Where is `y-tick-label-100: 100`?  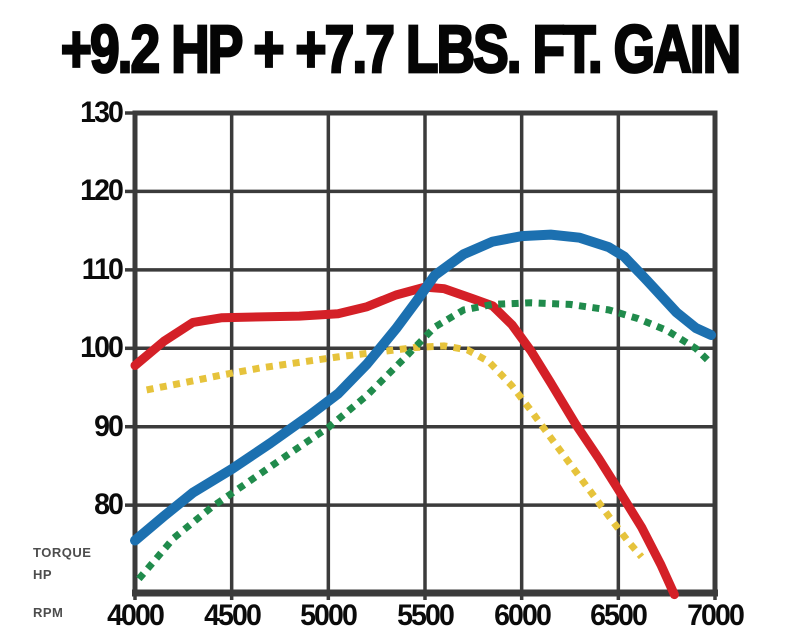
y-tick-label-100: 100 is located at coordinates (102, 348).